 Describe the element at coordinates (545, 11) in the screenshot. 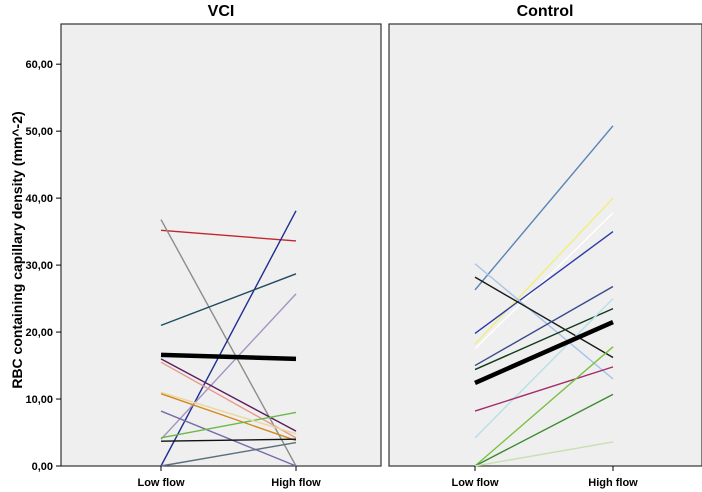

I see `panel-title-control: Control` at that location.